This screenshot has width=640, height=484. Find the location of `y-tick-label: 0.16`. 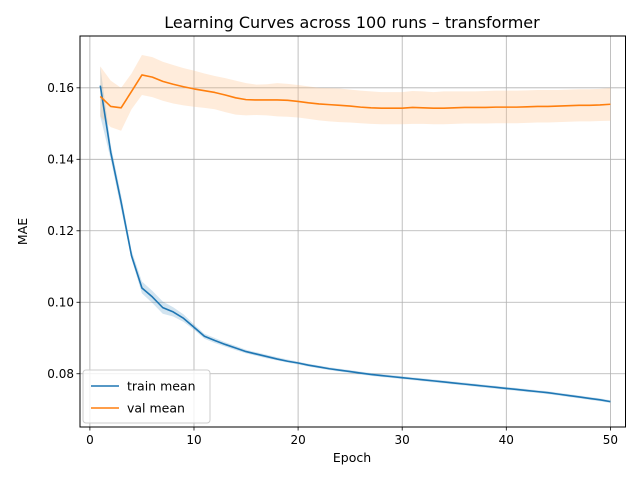

y-tick-label: 0.16 is located at coordinates (60, 88).